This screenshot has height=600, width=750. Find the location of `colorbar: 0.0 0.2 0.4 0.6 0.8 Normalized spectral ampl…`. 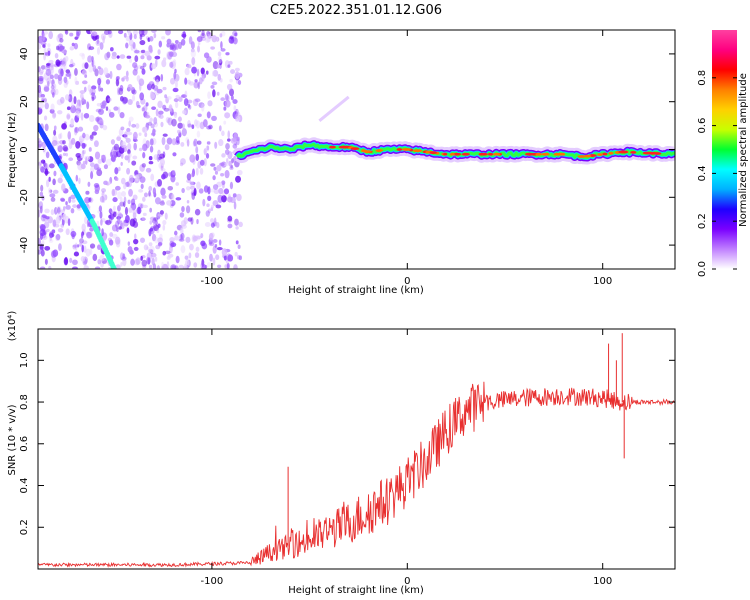

colorbar: 0.0 0.2 0.4 0.6 0.8 Normalized spectral ampl… is located at coordinates (723, 153).